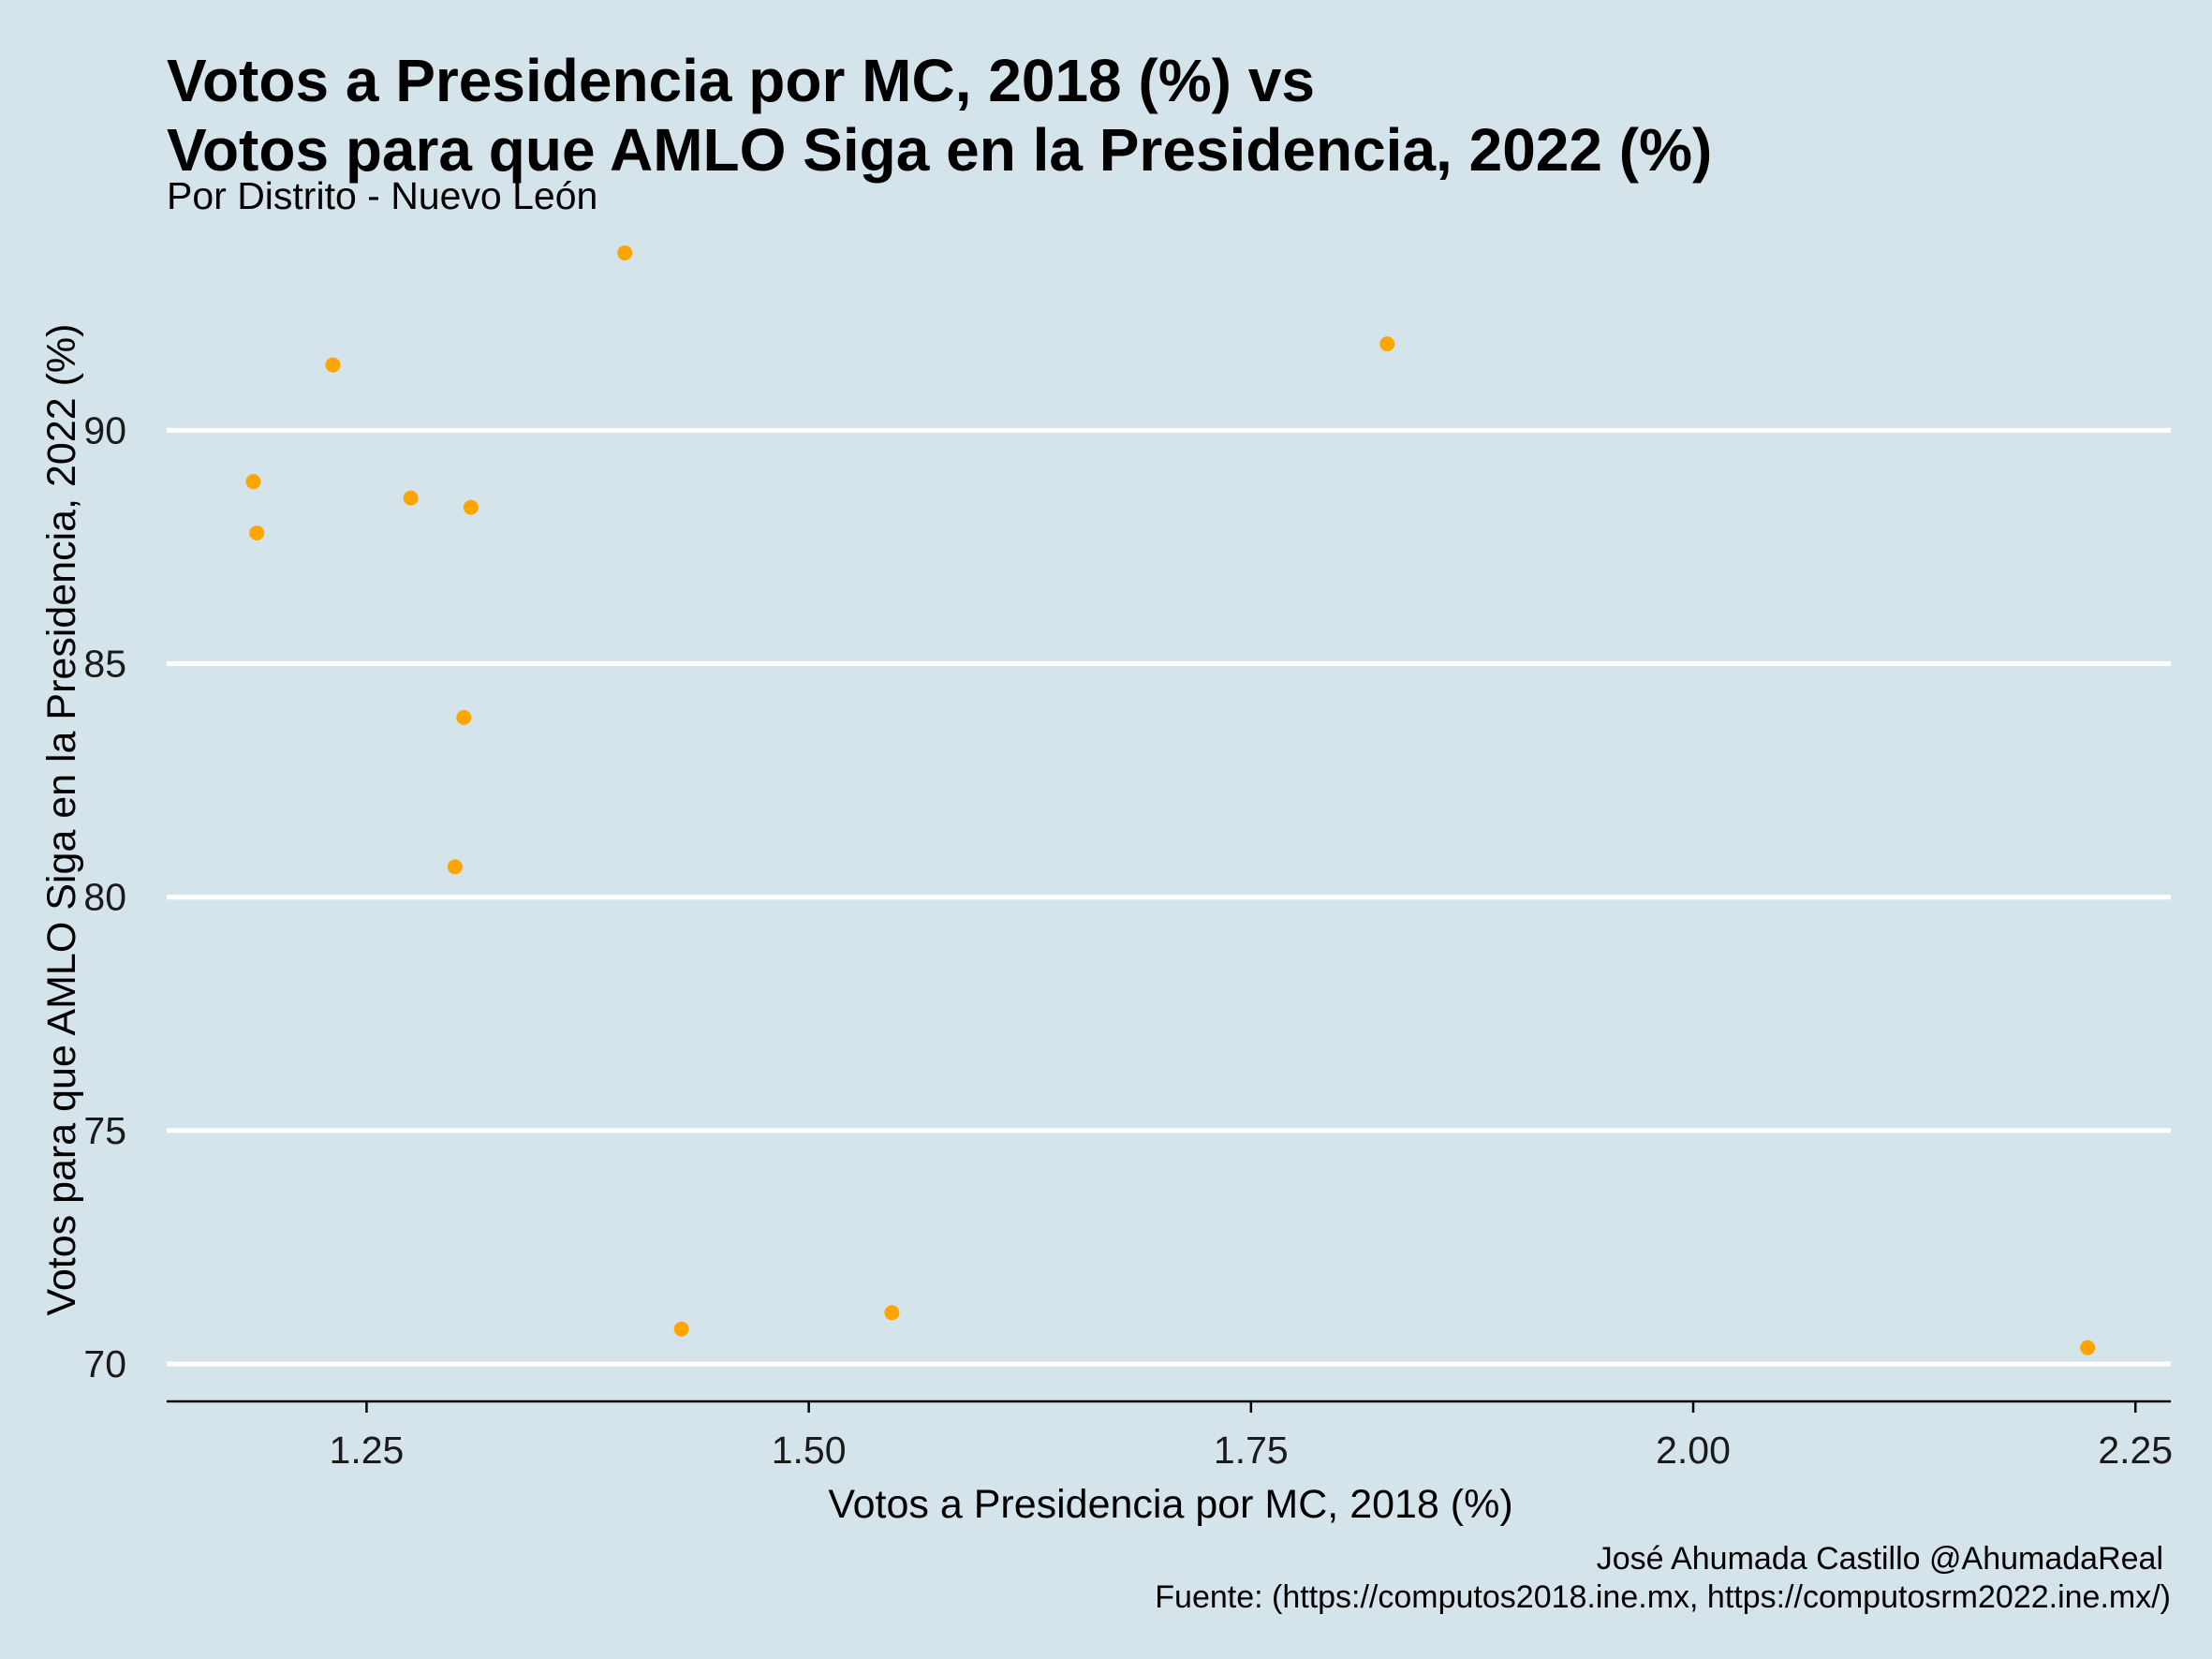  I want to click on y-tick-labels: 70 75 80 85 90, so click(105, 897).